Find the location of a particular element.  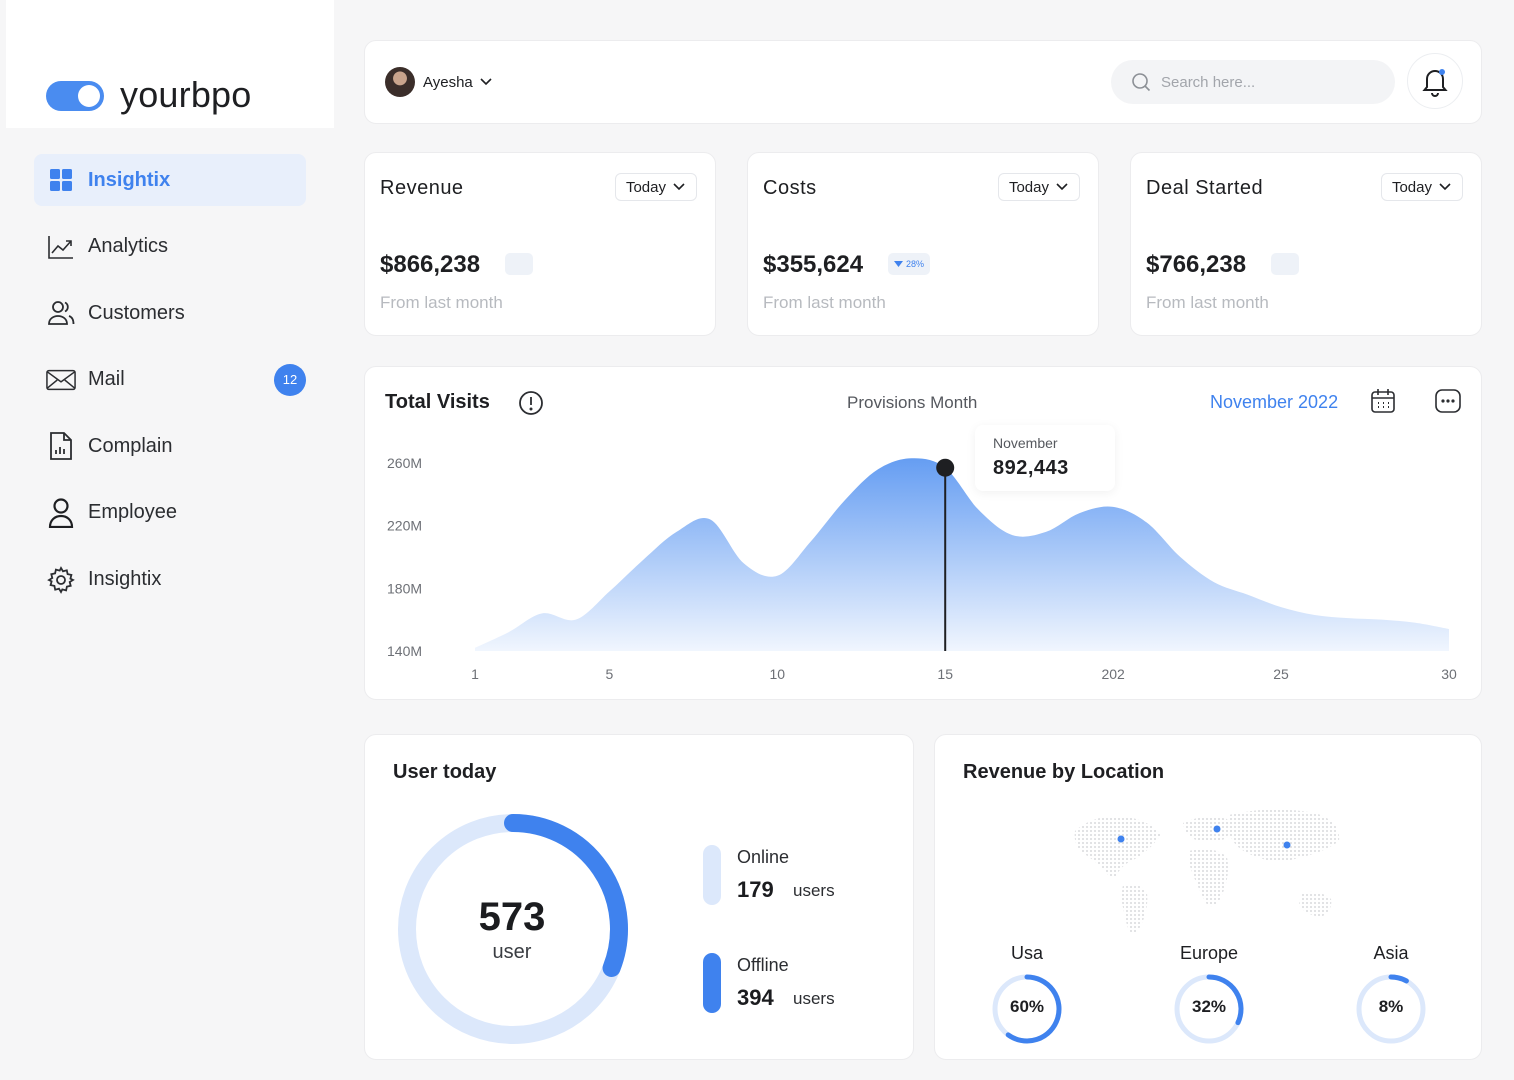

search-box is located at coordinates (1253, 82).